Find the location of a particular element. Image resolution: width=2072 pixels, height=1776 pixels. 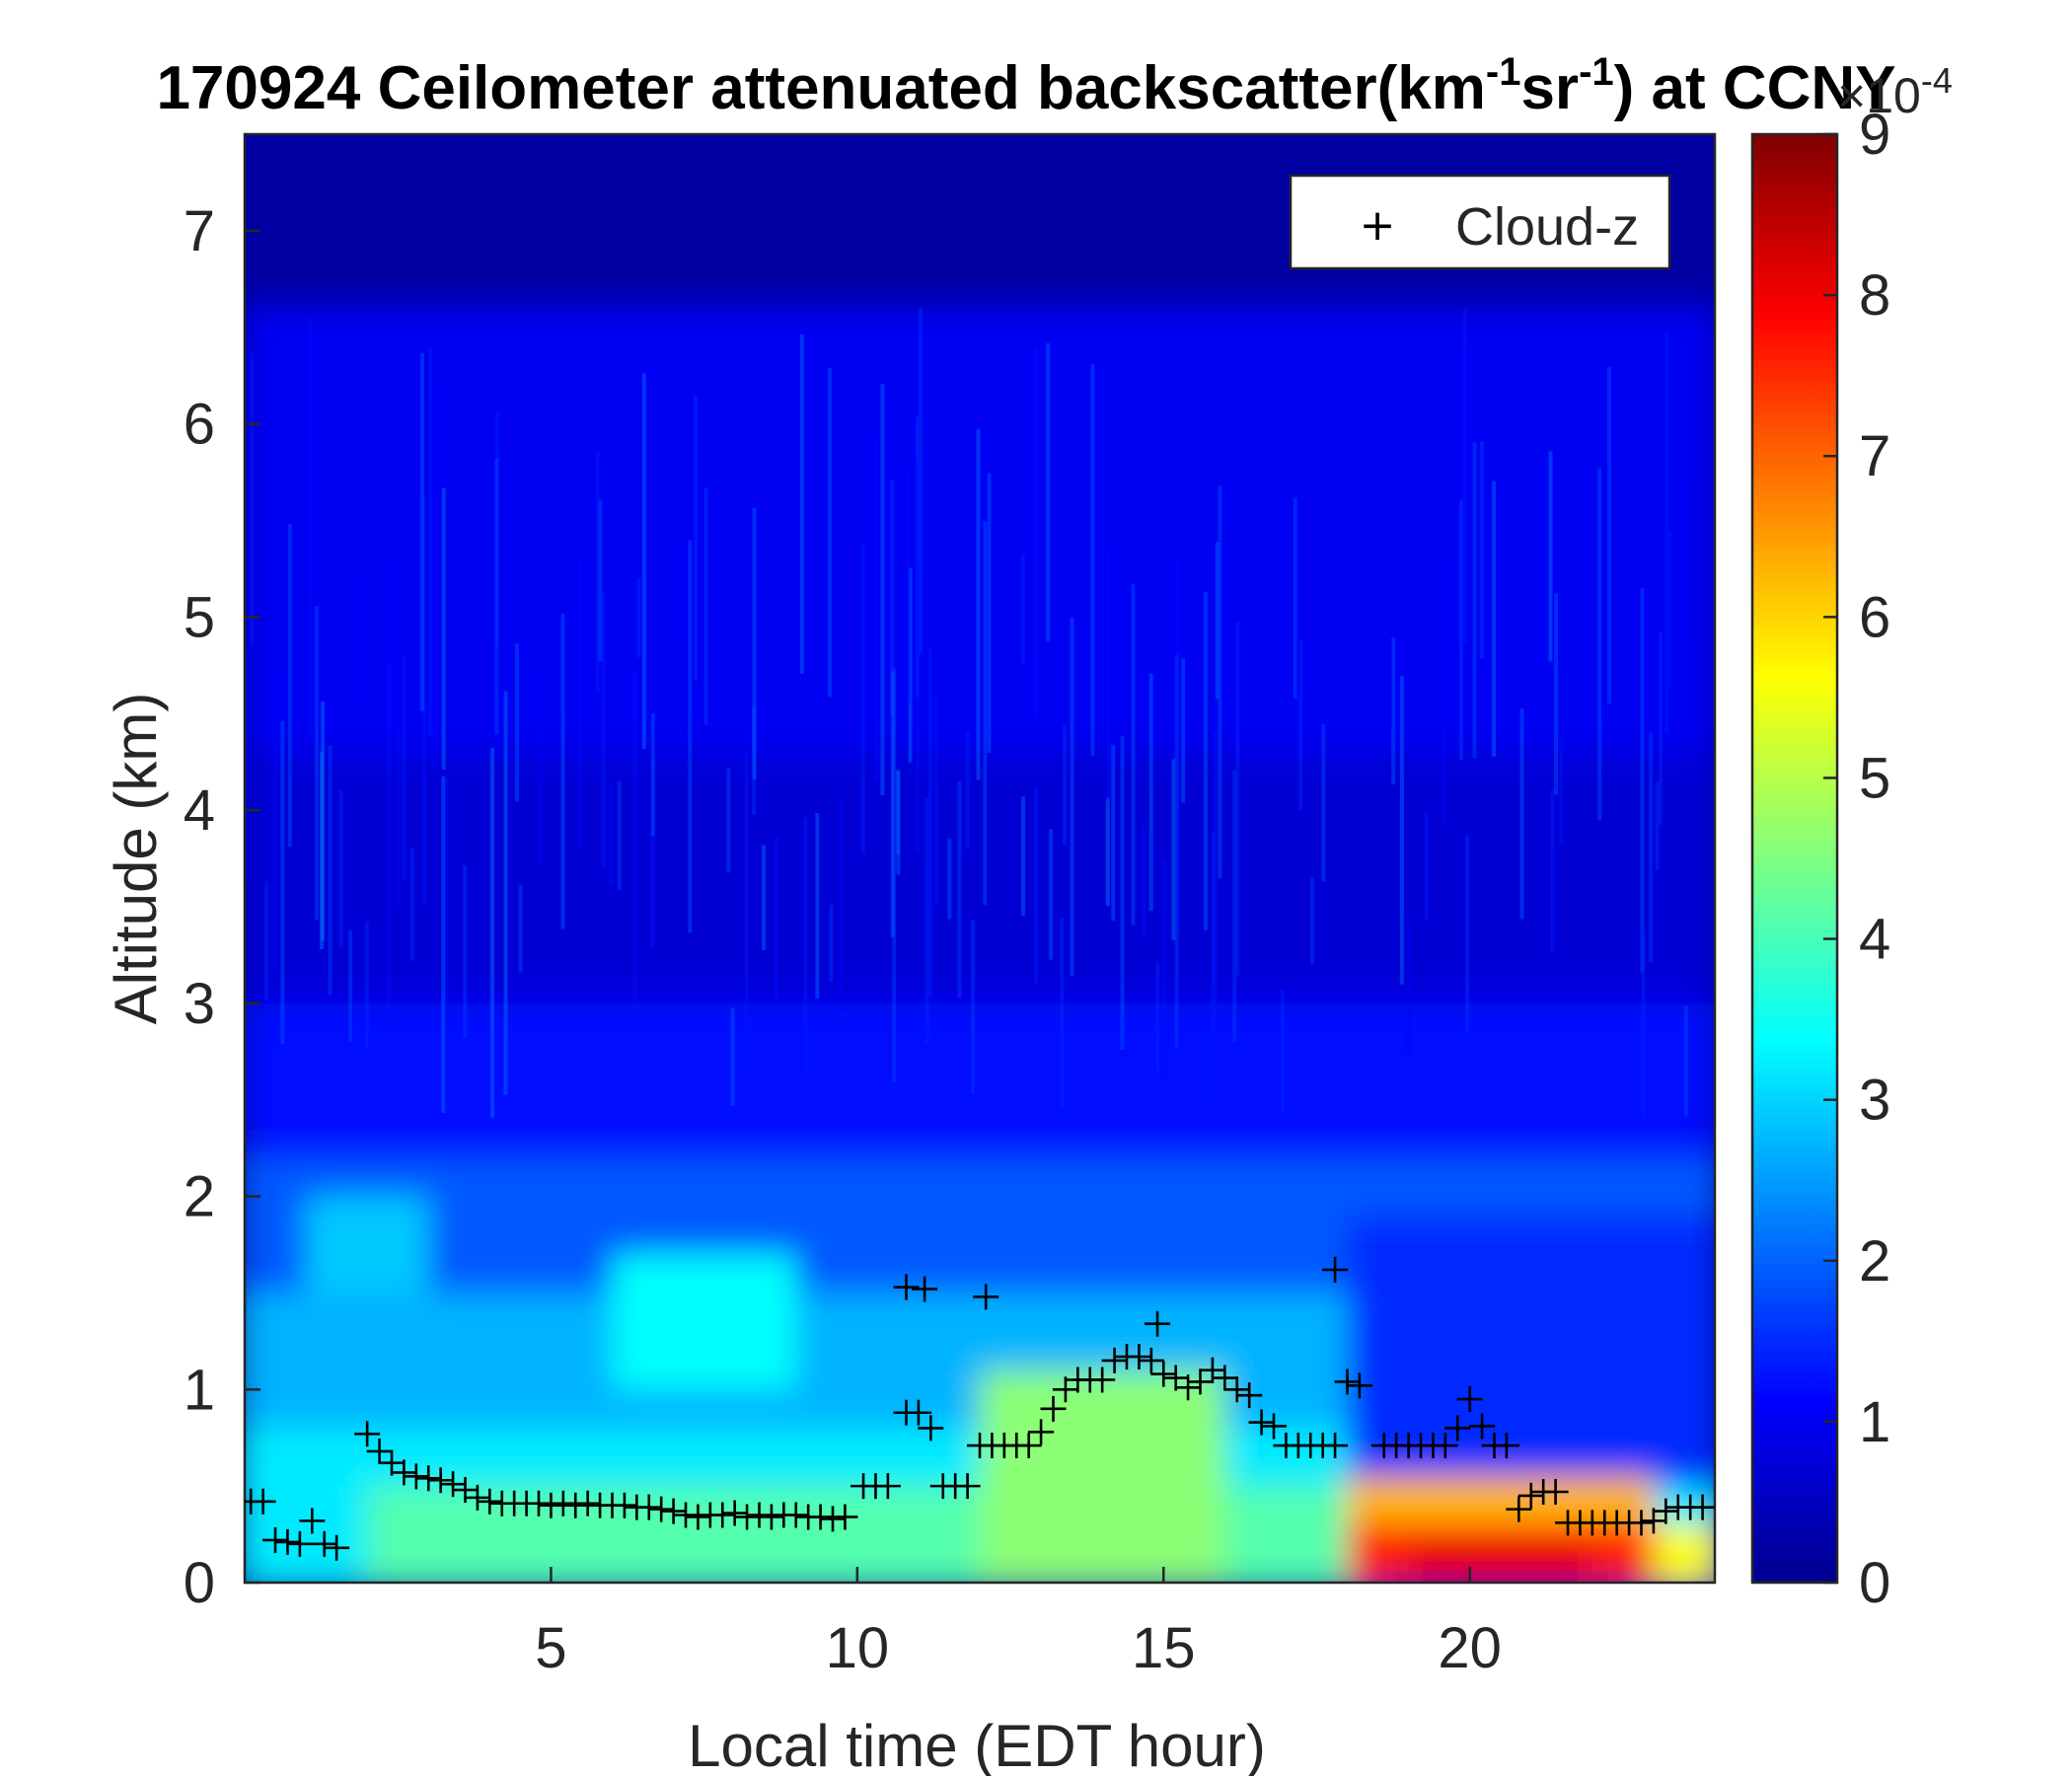

colorbar-tick-label: 3 is located at coordinates (1875, 1101).